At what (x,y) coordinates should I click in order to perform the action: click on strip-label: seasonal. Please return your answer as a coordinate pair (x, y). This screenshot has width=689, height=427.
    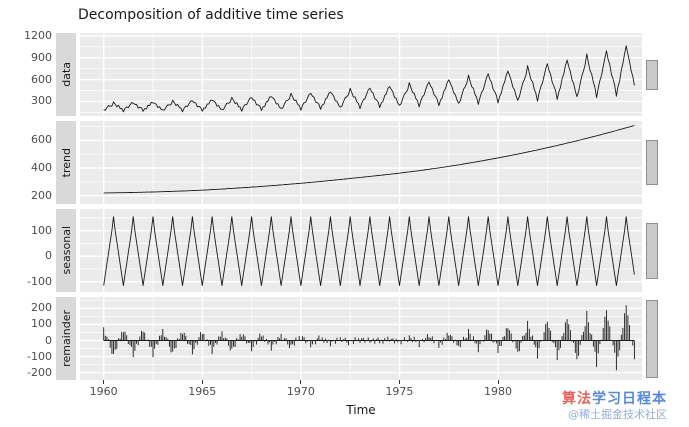
    Looking at the image, I should click on (66, 250).